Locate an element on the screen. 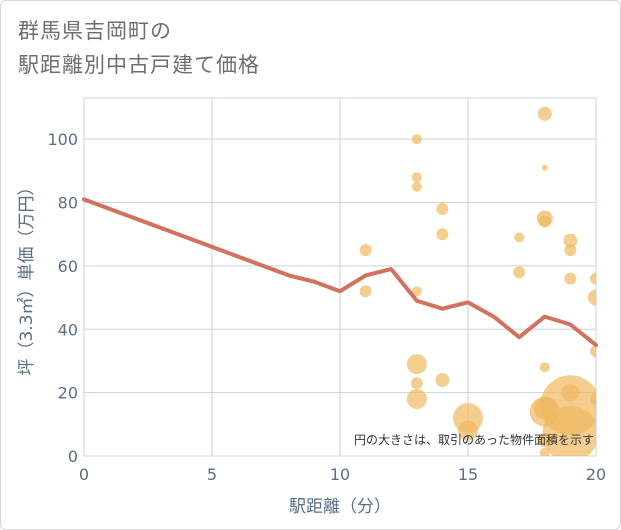 The width and height of the screenshot is (621, 530). y-tick-label: 60 is located at coordinates (68, 266).